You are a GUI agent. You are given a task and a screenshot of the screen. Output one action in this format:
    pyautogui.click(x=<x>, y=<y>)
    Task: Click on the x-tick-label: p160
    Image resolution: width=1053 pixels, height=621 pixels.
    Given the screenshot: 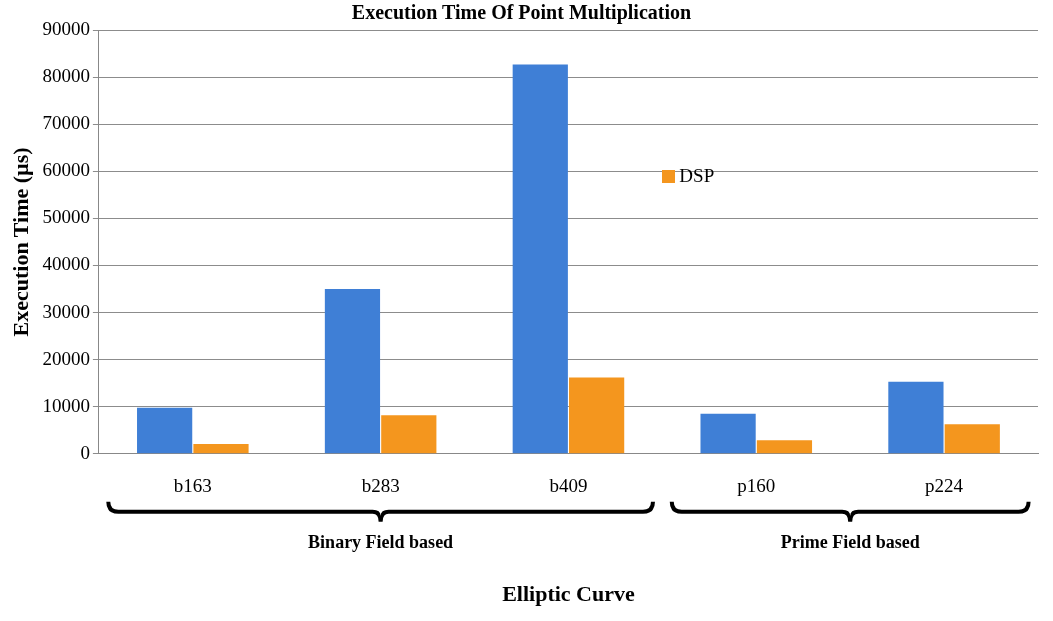 What is the action you would take?
    pyautogui.click(x=756, y=486)
    